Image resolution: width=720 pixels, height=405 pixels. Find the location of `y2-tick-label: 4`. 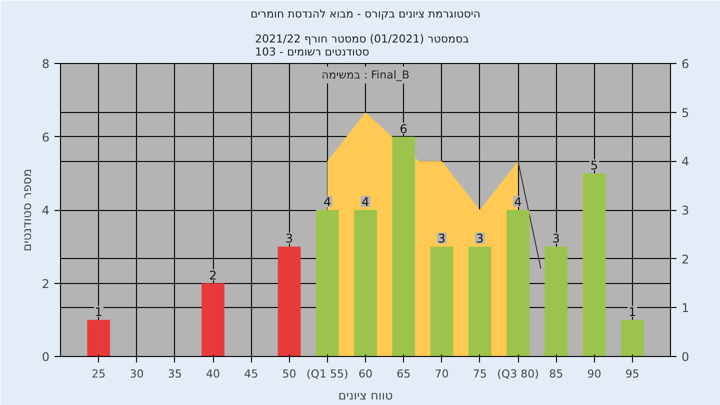

y2-tick-label: 4 is located at coordinates (686, 161).